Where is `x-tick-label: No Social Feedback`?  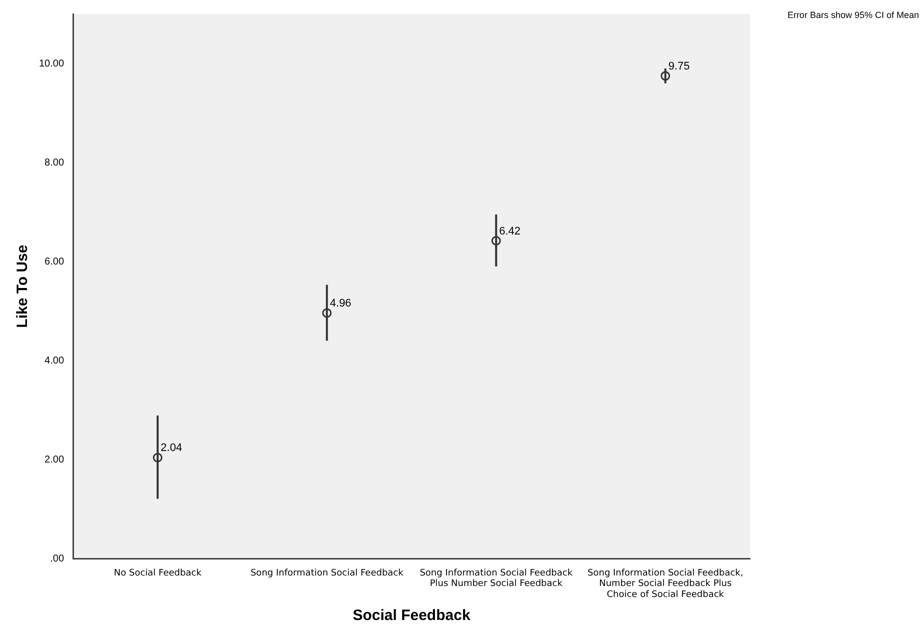 x-tick-label: No Social Feedback is located at coordinates (158, 573).